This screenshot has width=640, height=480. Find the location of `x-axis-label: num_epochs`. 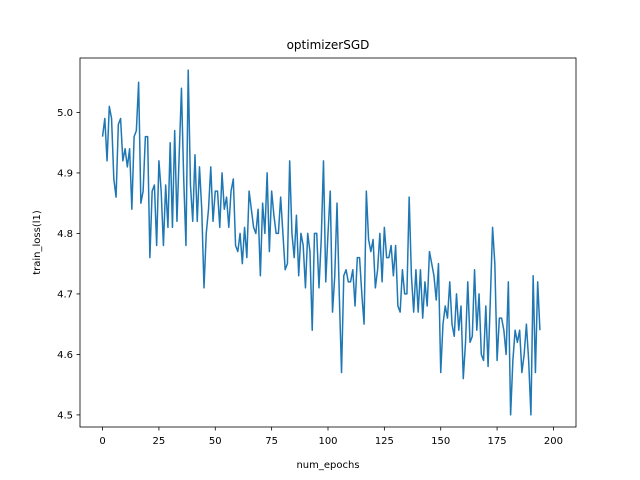

x-axis-label: num_epochs is located at coordinates (327, 465).